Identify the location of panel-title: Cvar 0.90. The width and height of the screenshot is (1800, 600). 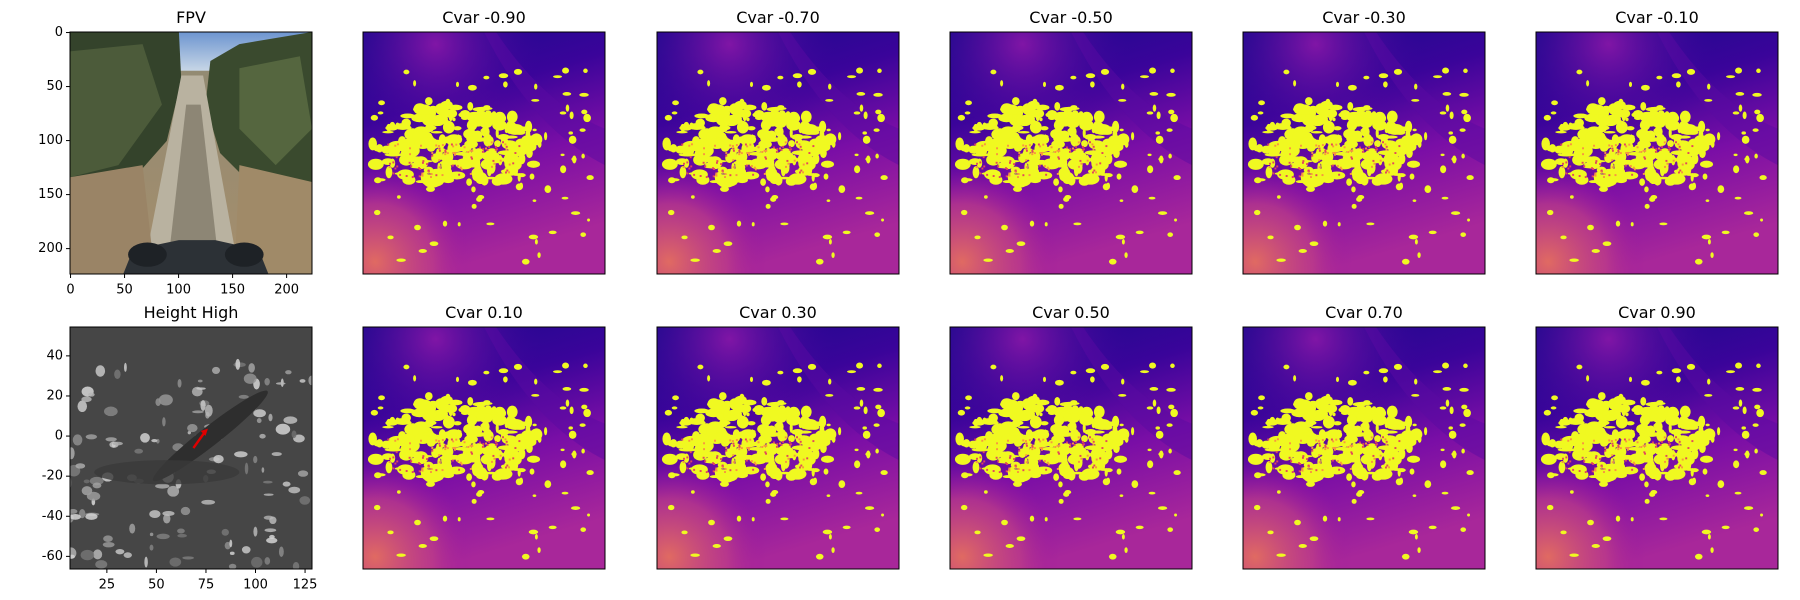
(1657, 312).